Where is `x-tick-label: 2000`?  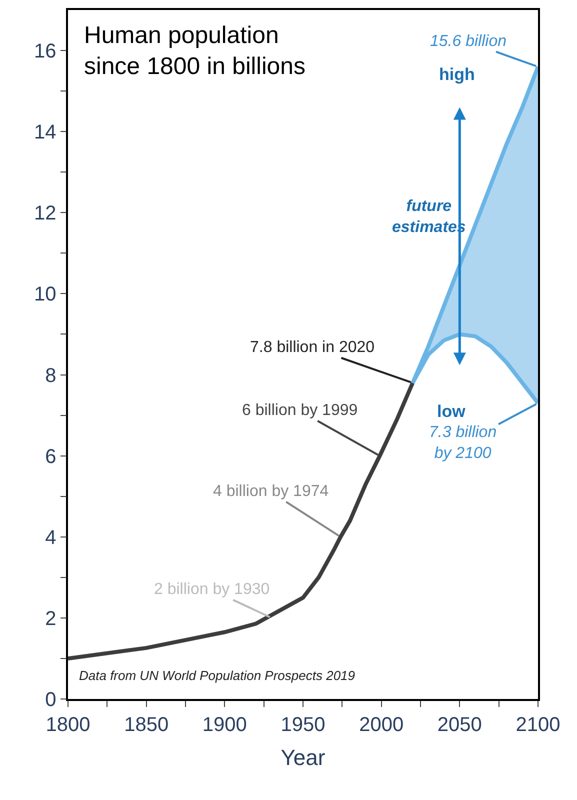 x-tick-label: 2000 is located at coordinates (381, 725).